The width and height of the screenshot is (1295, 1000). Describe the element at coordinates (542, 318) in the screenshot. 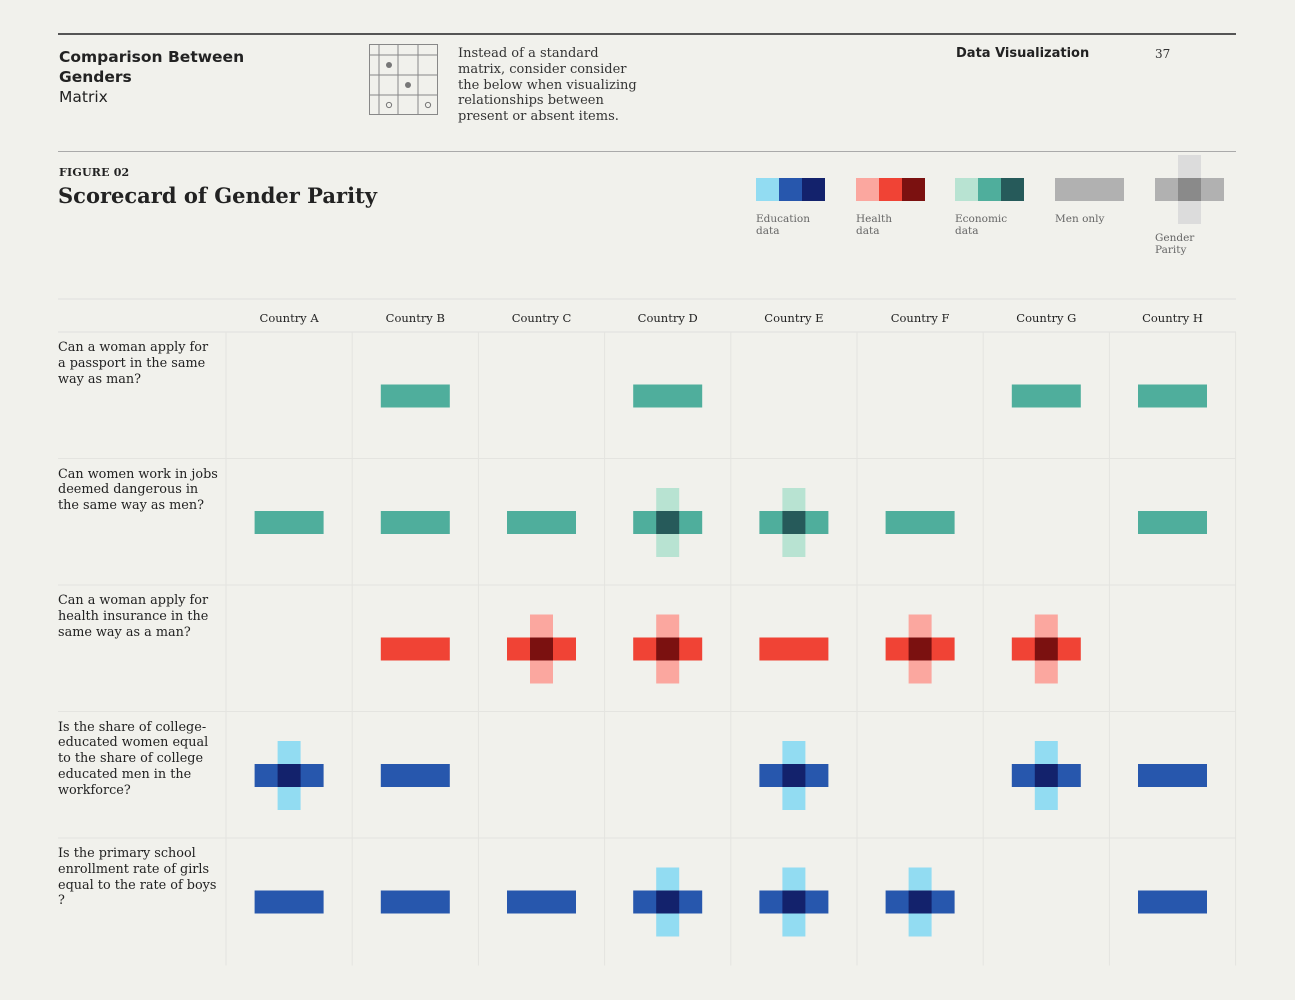

I see `country-header: Country C` at that location.